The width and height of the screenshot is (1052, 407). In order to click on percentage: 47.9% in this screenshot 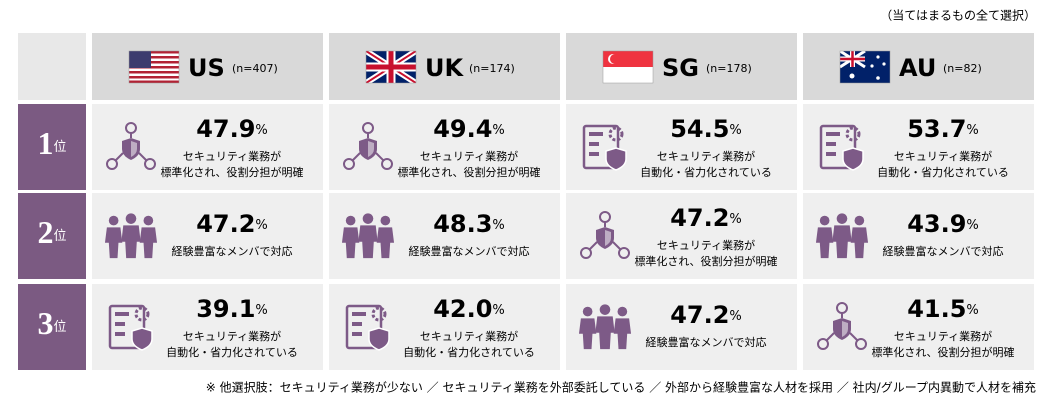, I will do `click(232, 129)`.